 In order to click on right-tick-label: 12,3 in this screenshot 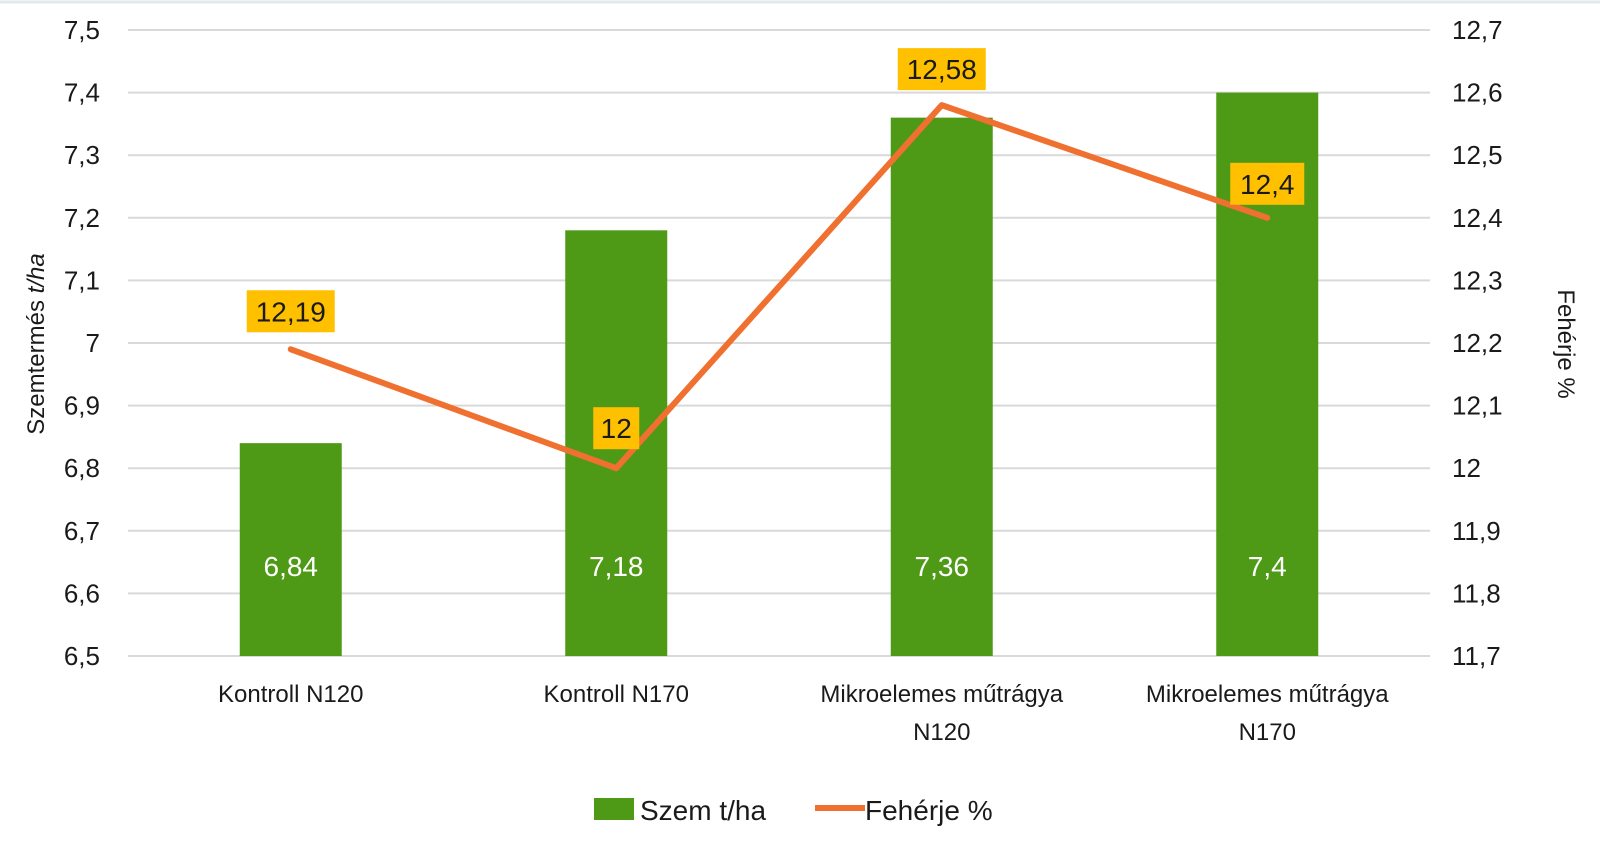, I will do `click(1477, 280)`.